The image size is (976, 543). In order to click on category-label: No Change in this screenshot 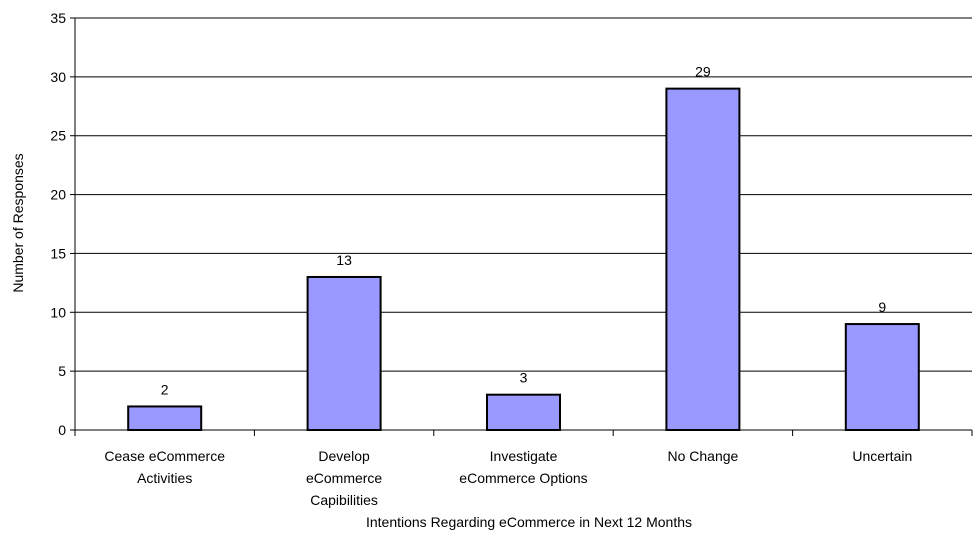, I will do `click(702, 456)`.